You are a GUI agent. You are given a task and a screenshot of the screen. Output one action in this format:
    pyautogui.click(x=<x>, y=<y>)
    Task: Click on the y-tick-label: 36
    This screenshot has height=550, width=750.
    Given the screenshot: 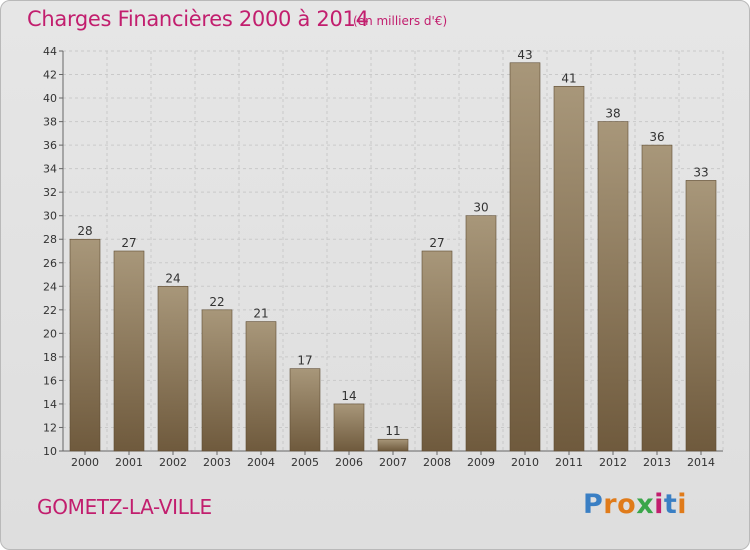 What is the action you would take?
    pyautogui.click(x=50, y=145)
    